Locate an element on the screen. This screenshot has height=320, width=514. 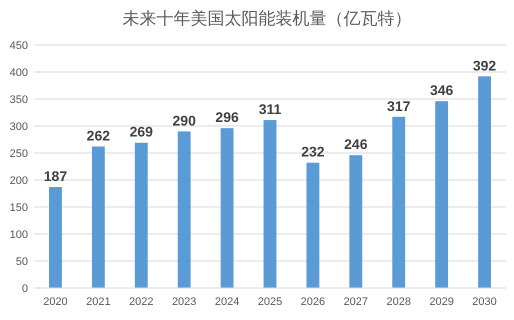
x-tick-label: 2025 is located at coordinates (270, 302).